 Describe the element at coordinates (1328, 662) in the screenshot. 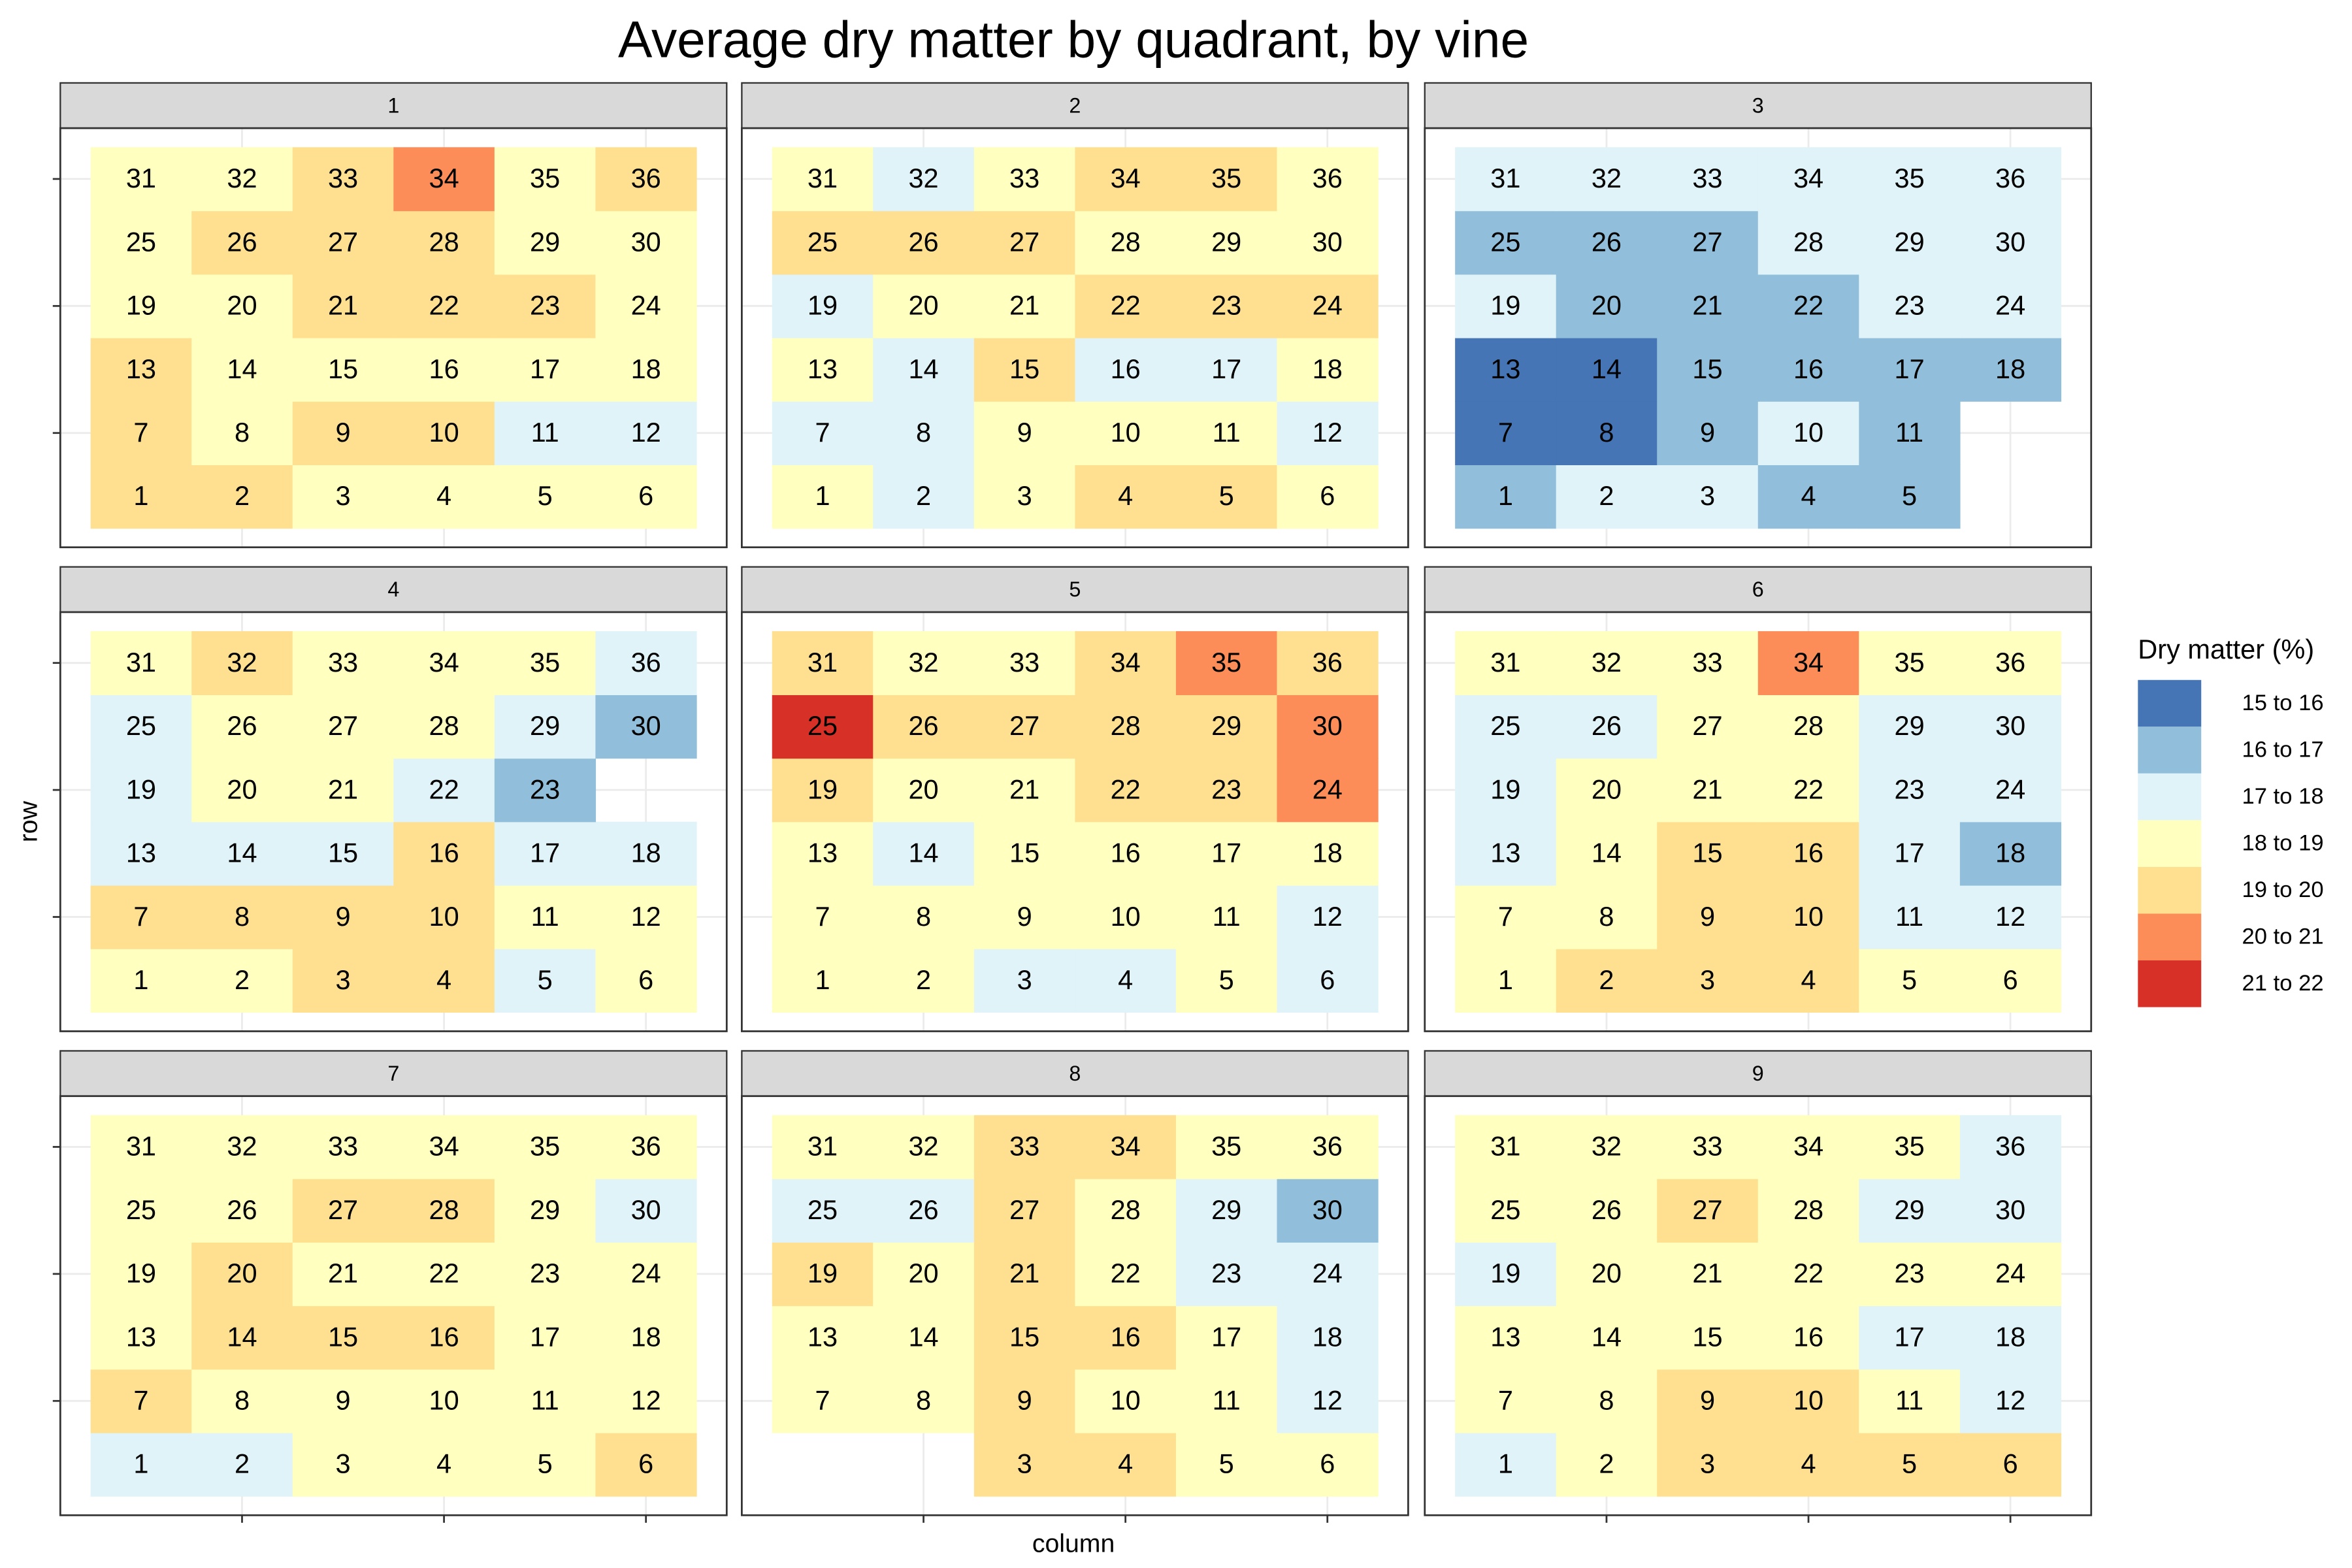

I see `cell-label: 36` at that location.